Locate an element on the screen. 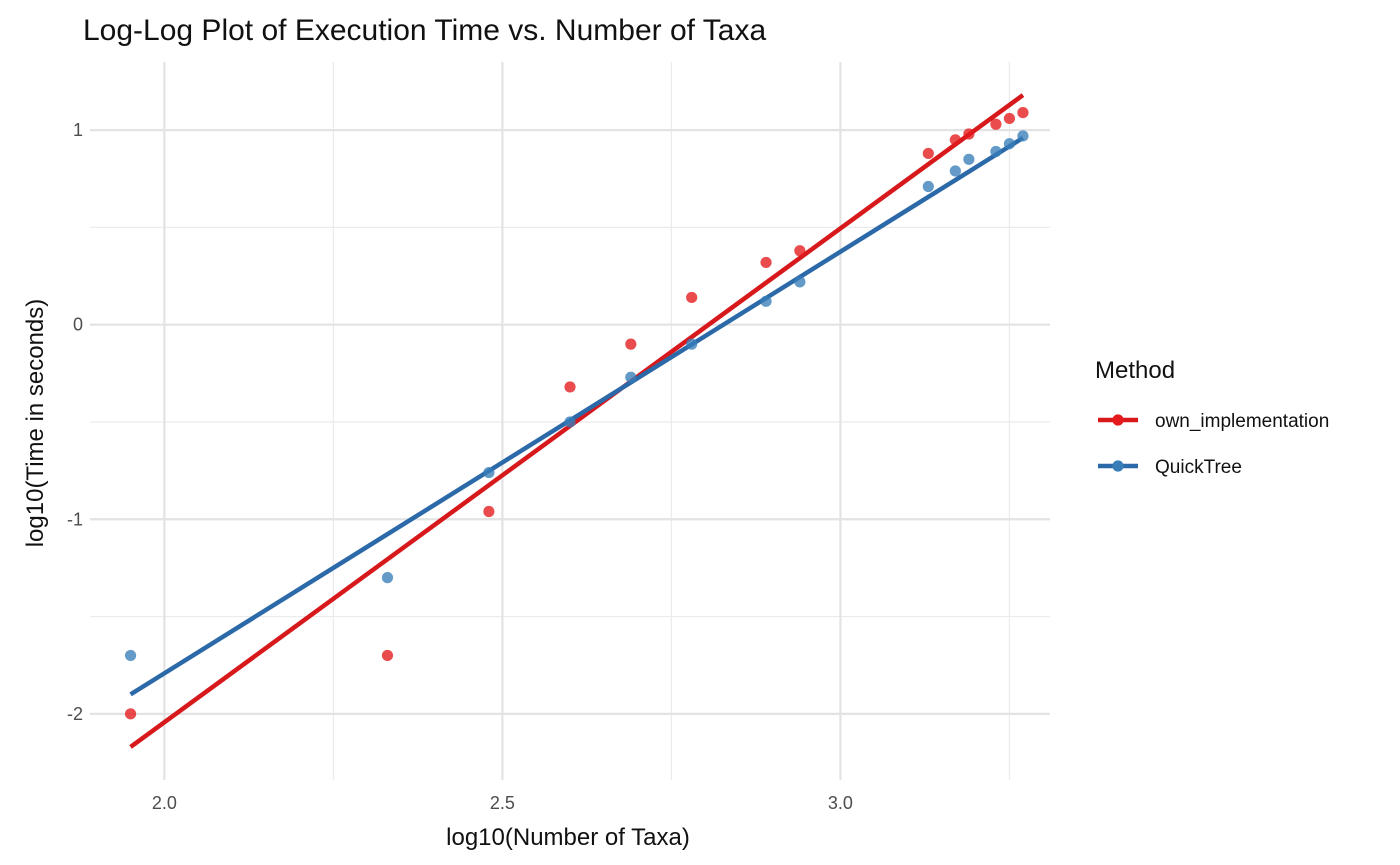 The width and height of the screenshot is (1400, 865). y-tick-label: 1 is located at coordinates (78, 130).